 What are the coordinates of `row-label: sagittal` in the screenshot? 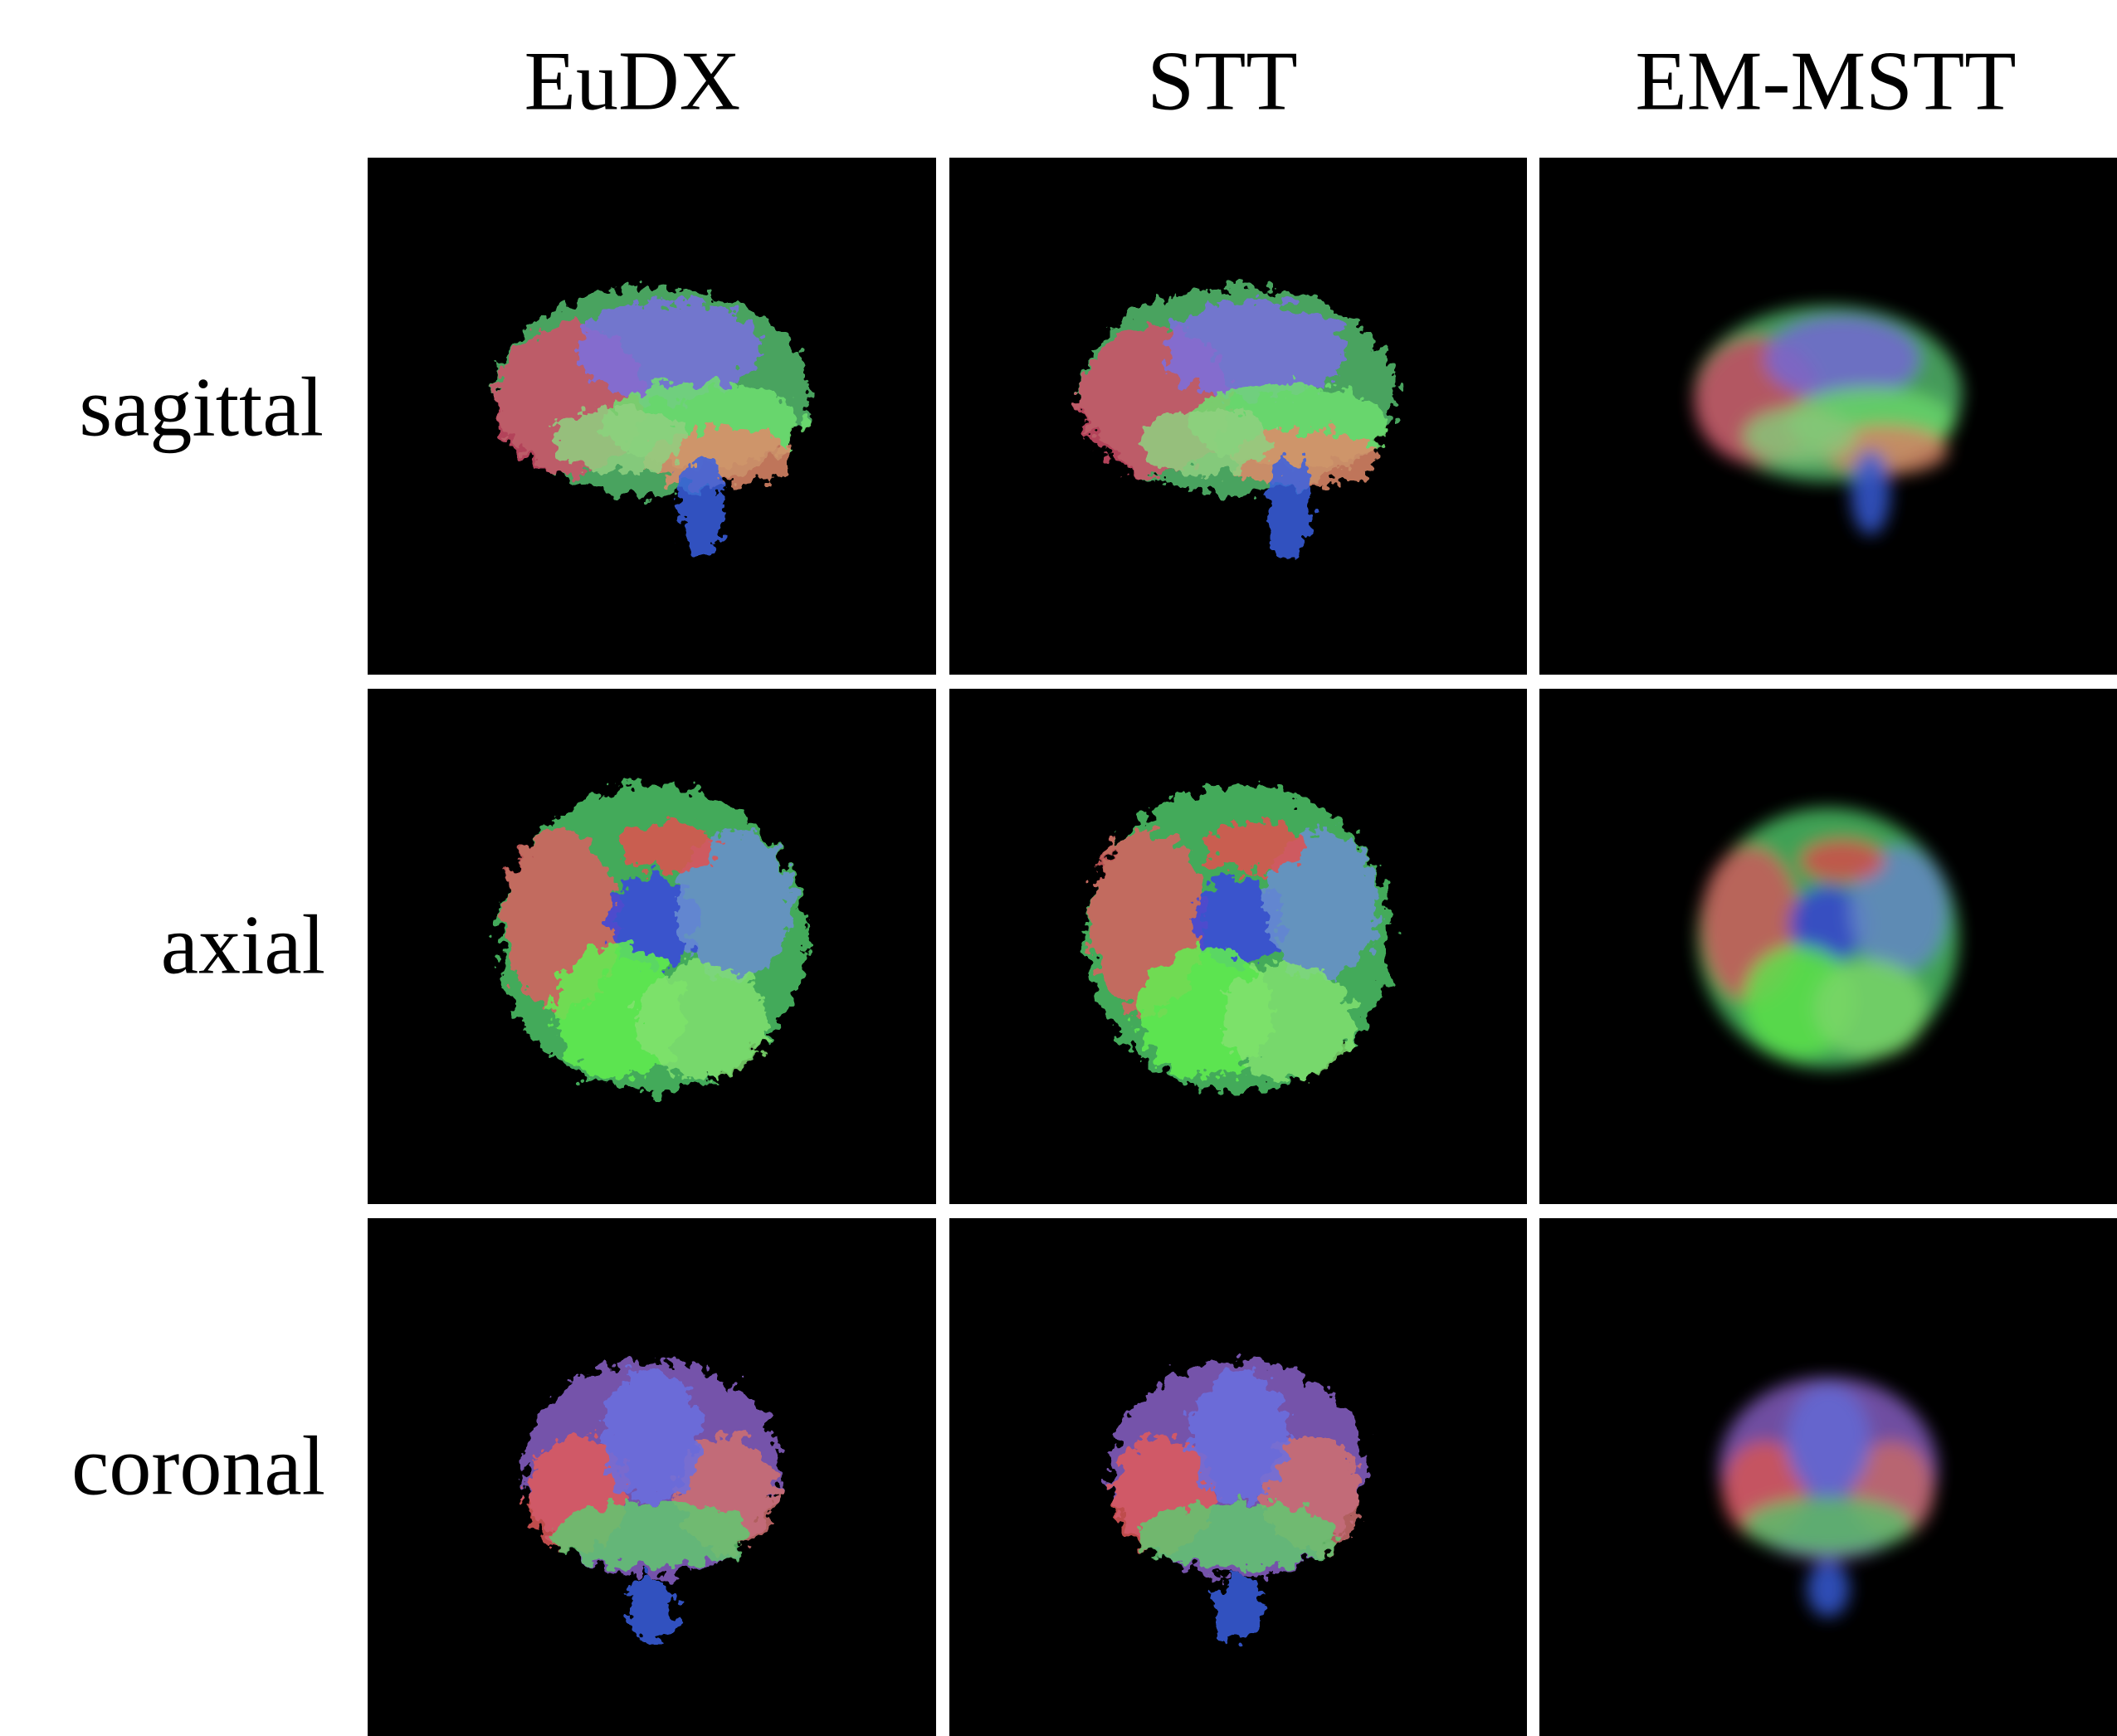 It's located at (201, 407).